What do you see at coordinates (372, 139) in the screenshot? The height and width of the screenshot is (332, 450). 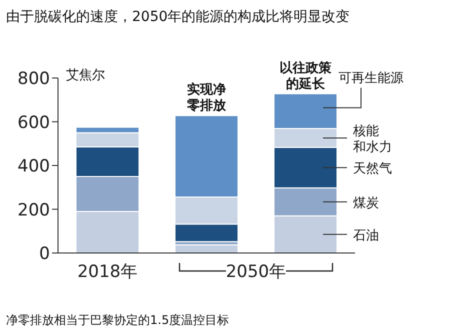 I see `series-label: 核能和水力` at bounding box center [372, 139].